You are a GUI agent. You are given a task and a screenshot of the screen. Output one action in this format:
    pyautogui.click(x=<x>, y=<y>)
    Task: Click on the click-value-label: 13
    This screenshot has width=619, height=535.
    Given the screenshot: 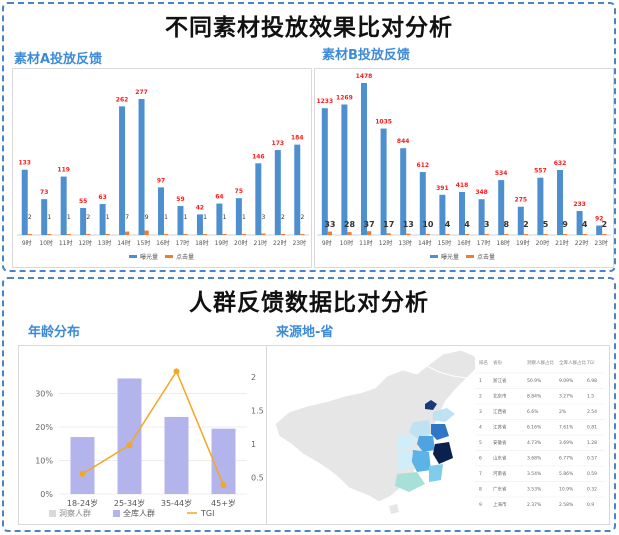 What is the action you would take?
    pyautogui.click(x=408, y=224)
    